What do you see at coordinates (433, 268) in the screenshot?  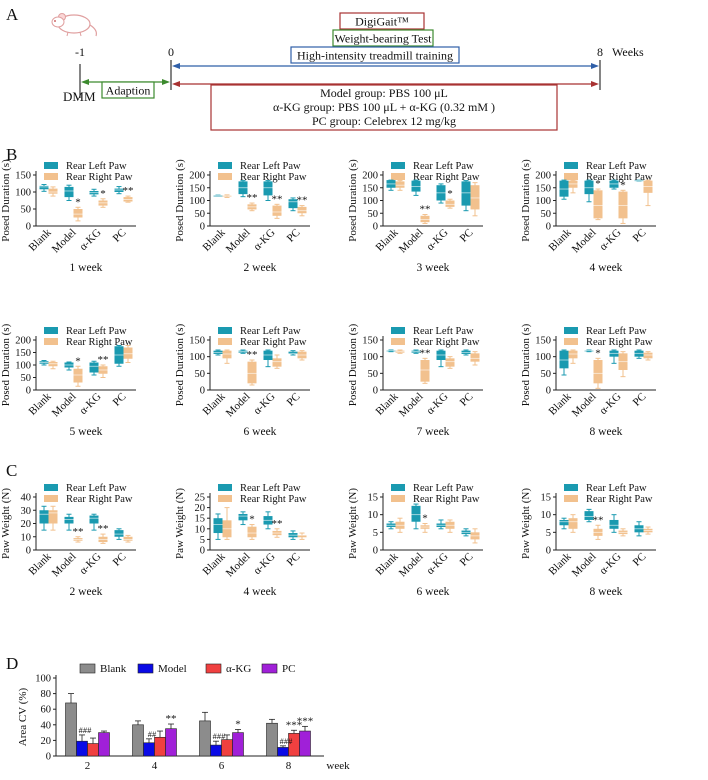 I see `chart-title: 3 week` at bounding box center [433, 268].